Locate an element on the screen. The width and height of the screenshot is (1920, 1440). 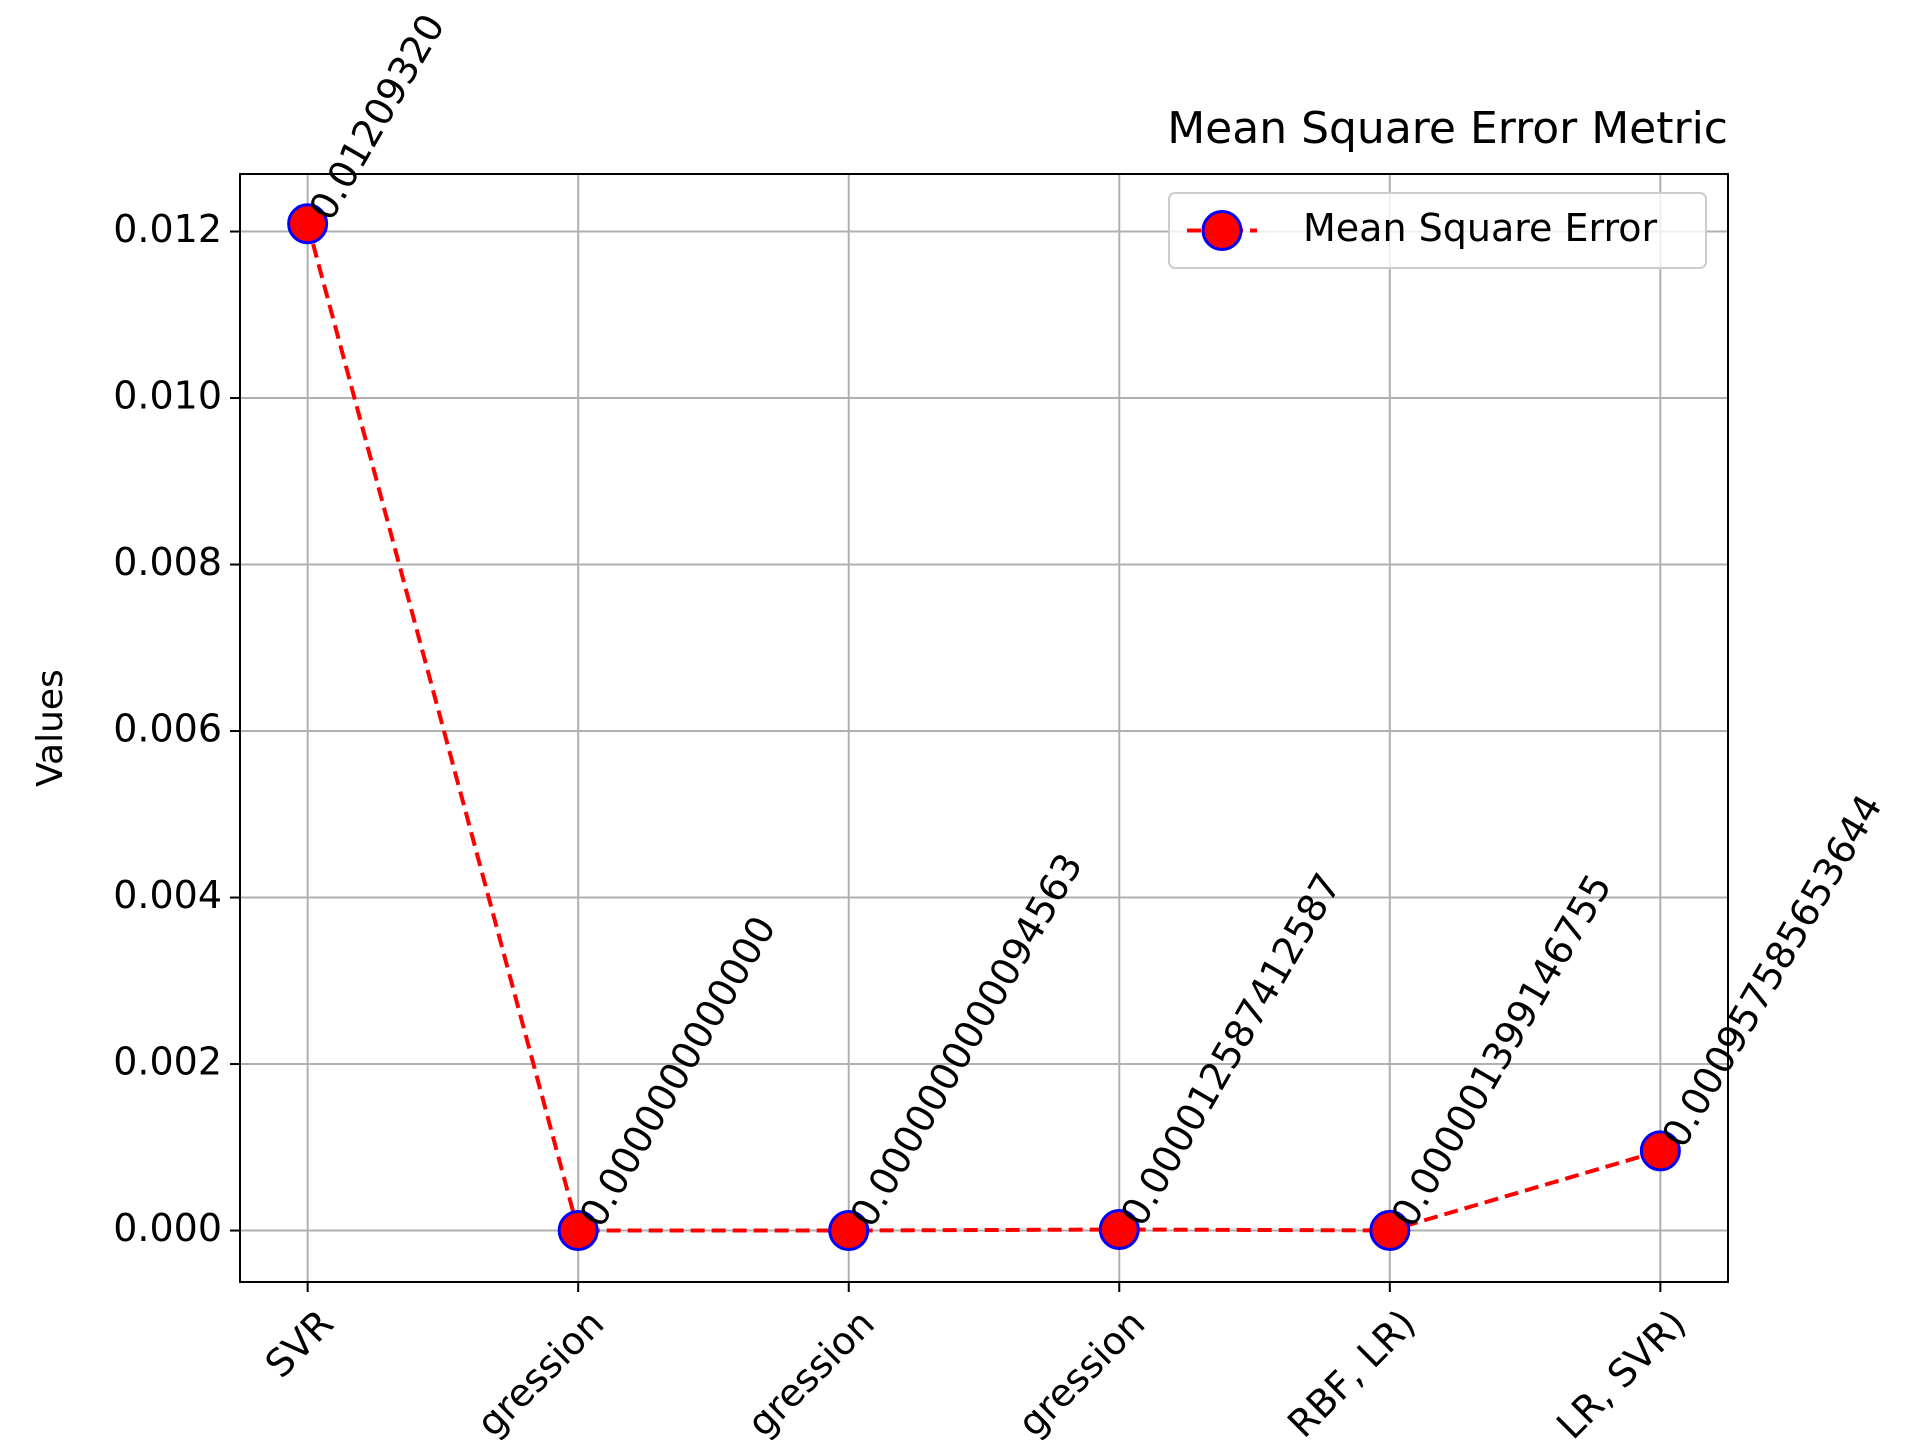
y-axis-label: Values is located at coordinates (50, 728).